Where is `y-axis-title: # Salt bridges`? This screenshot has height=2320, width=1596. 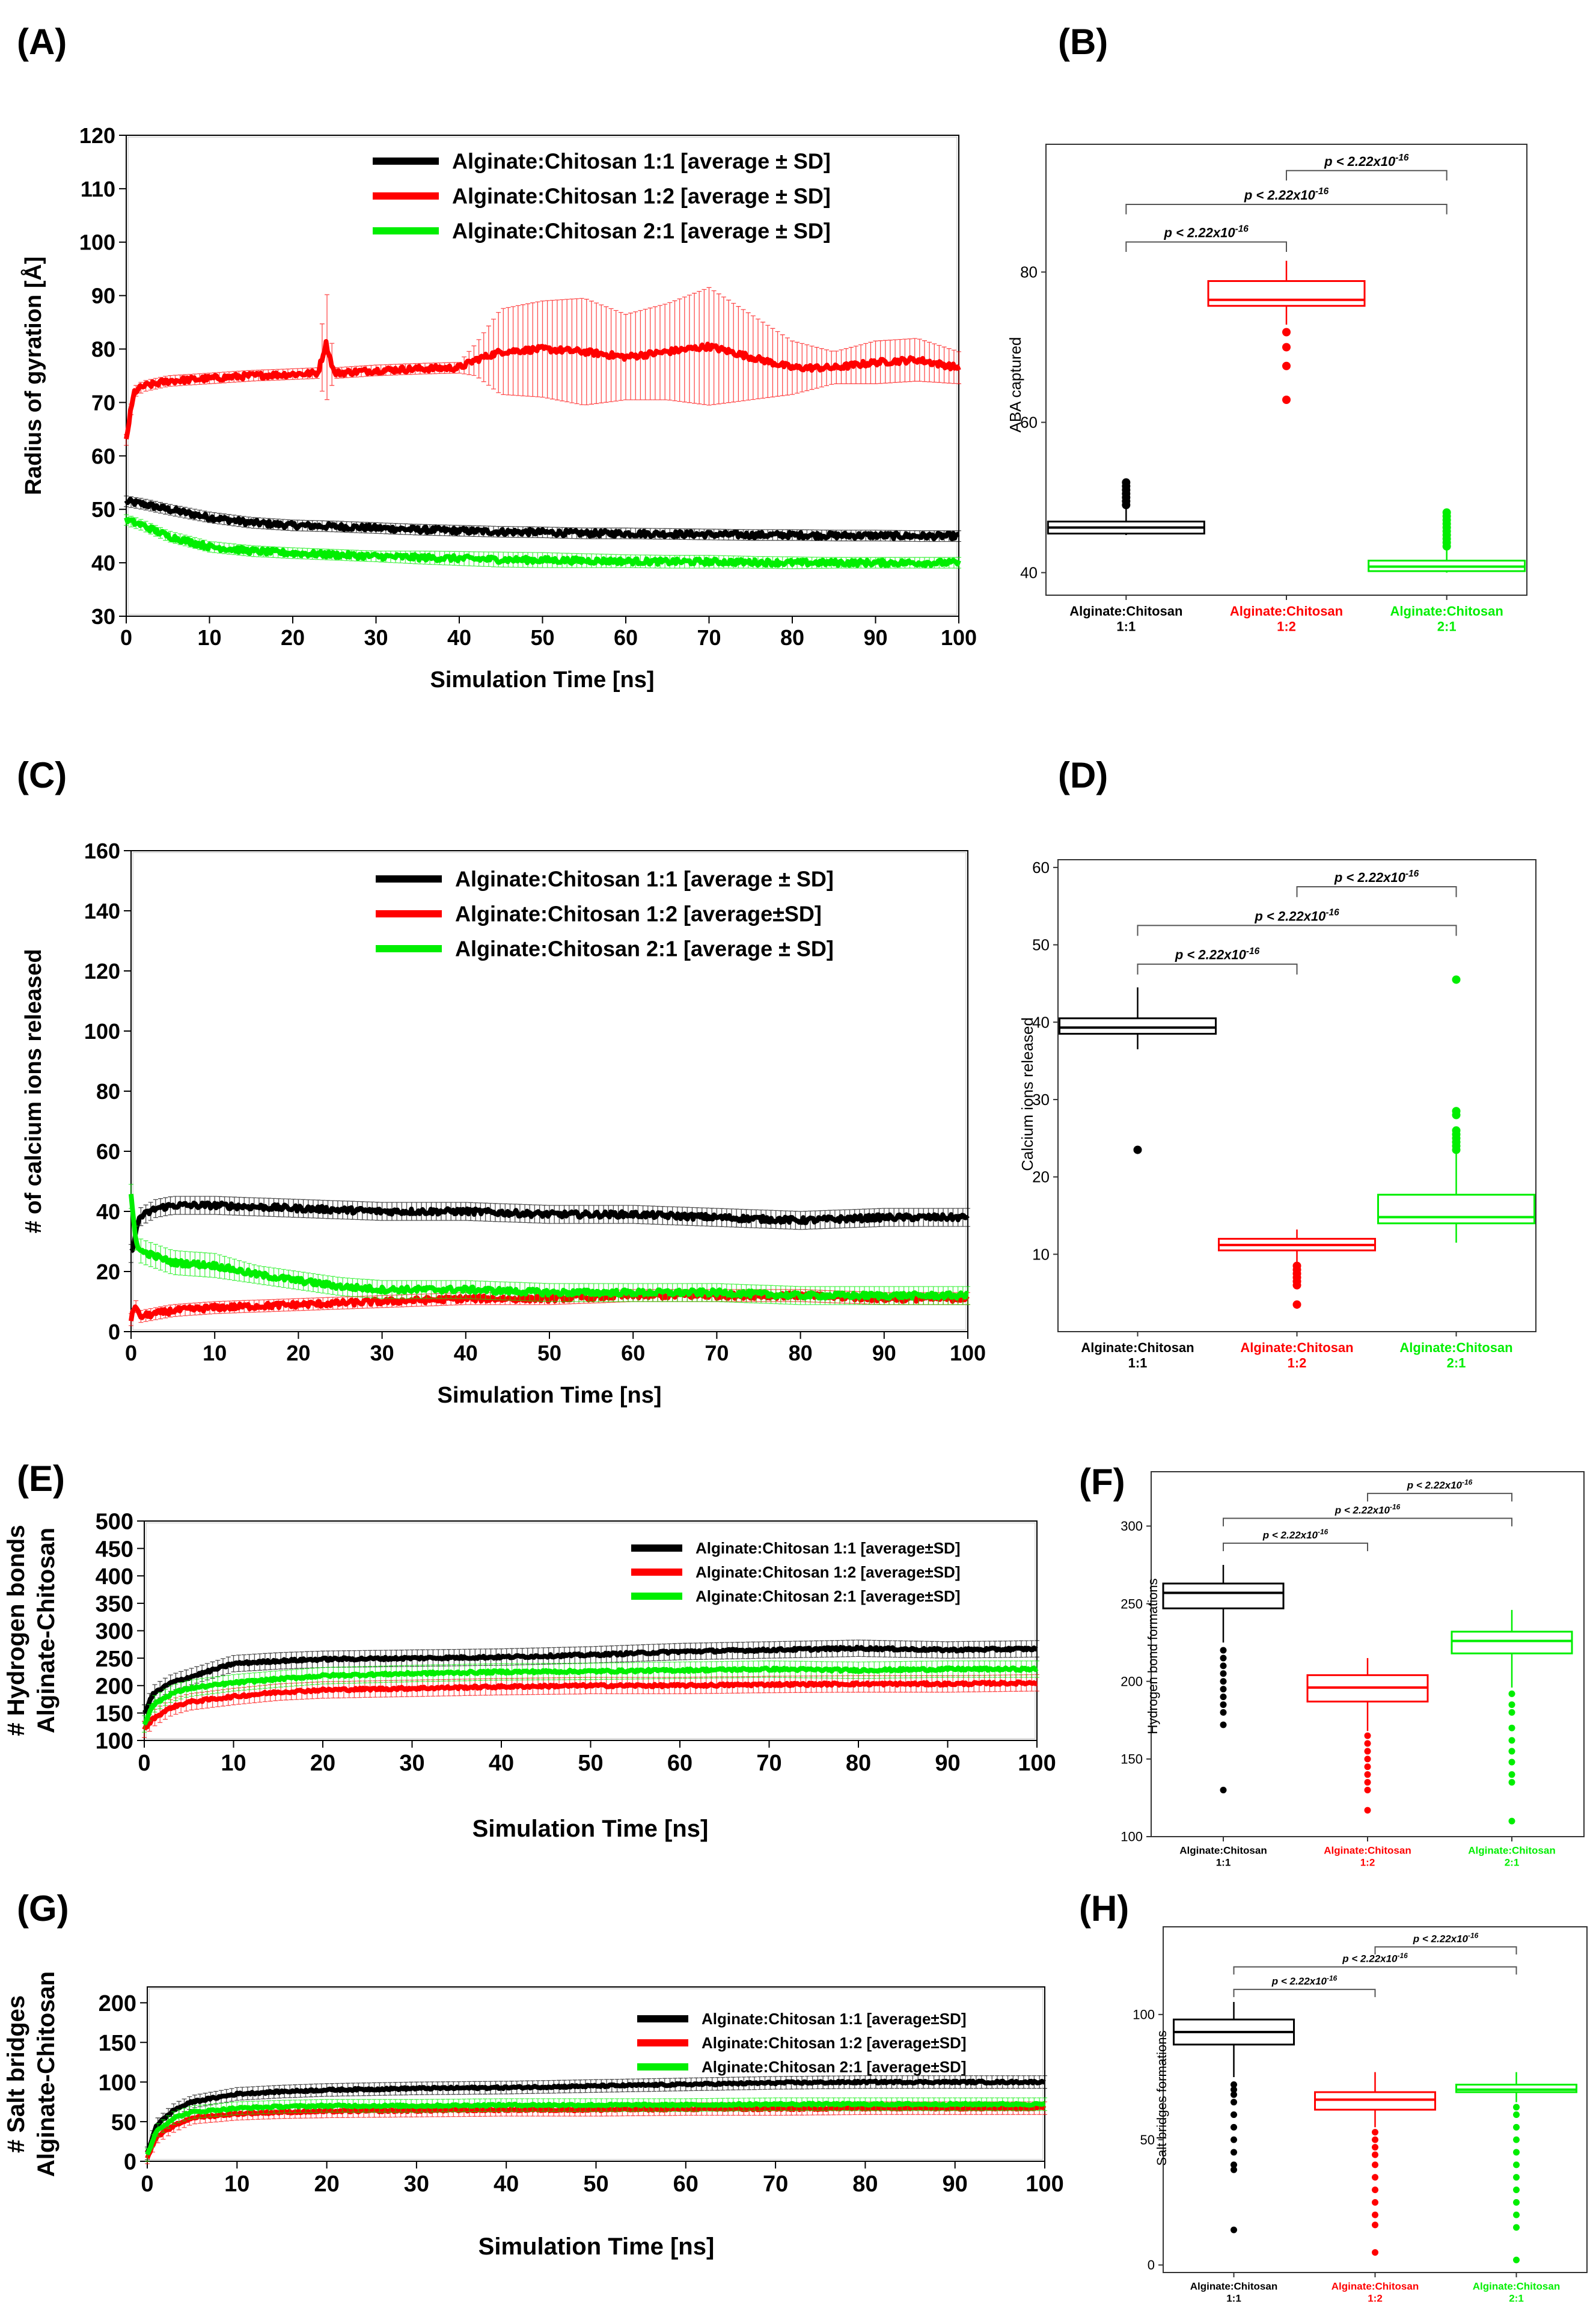
y-axis-title: # Salt bridges is located at coordinates (16, 2074).